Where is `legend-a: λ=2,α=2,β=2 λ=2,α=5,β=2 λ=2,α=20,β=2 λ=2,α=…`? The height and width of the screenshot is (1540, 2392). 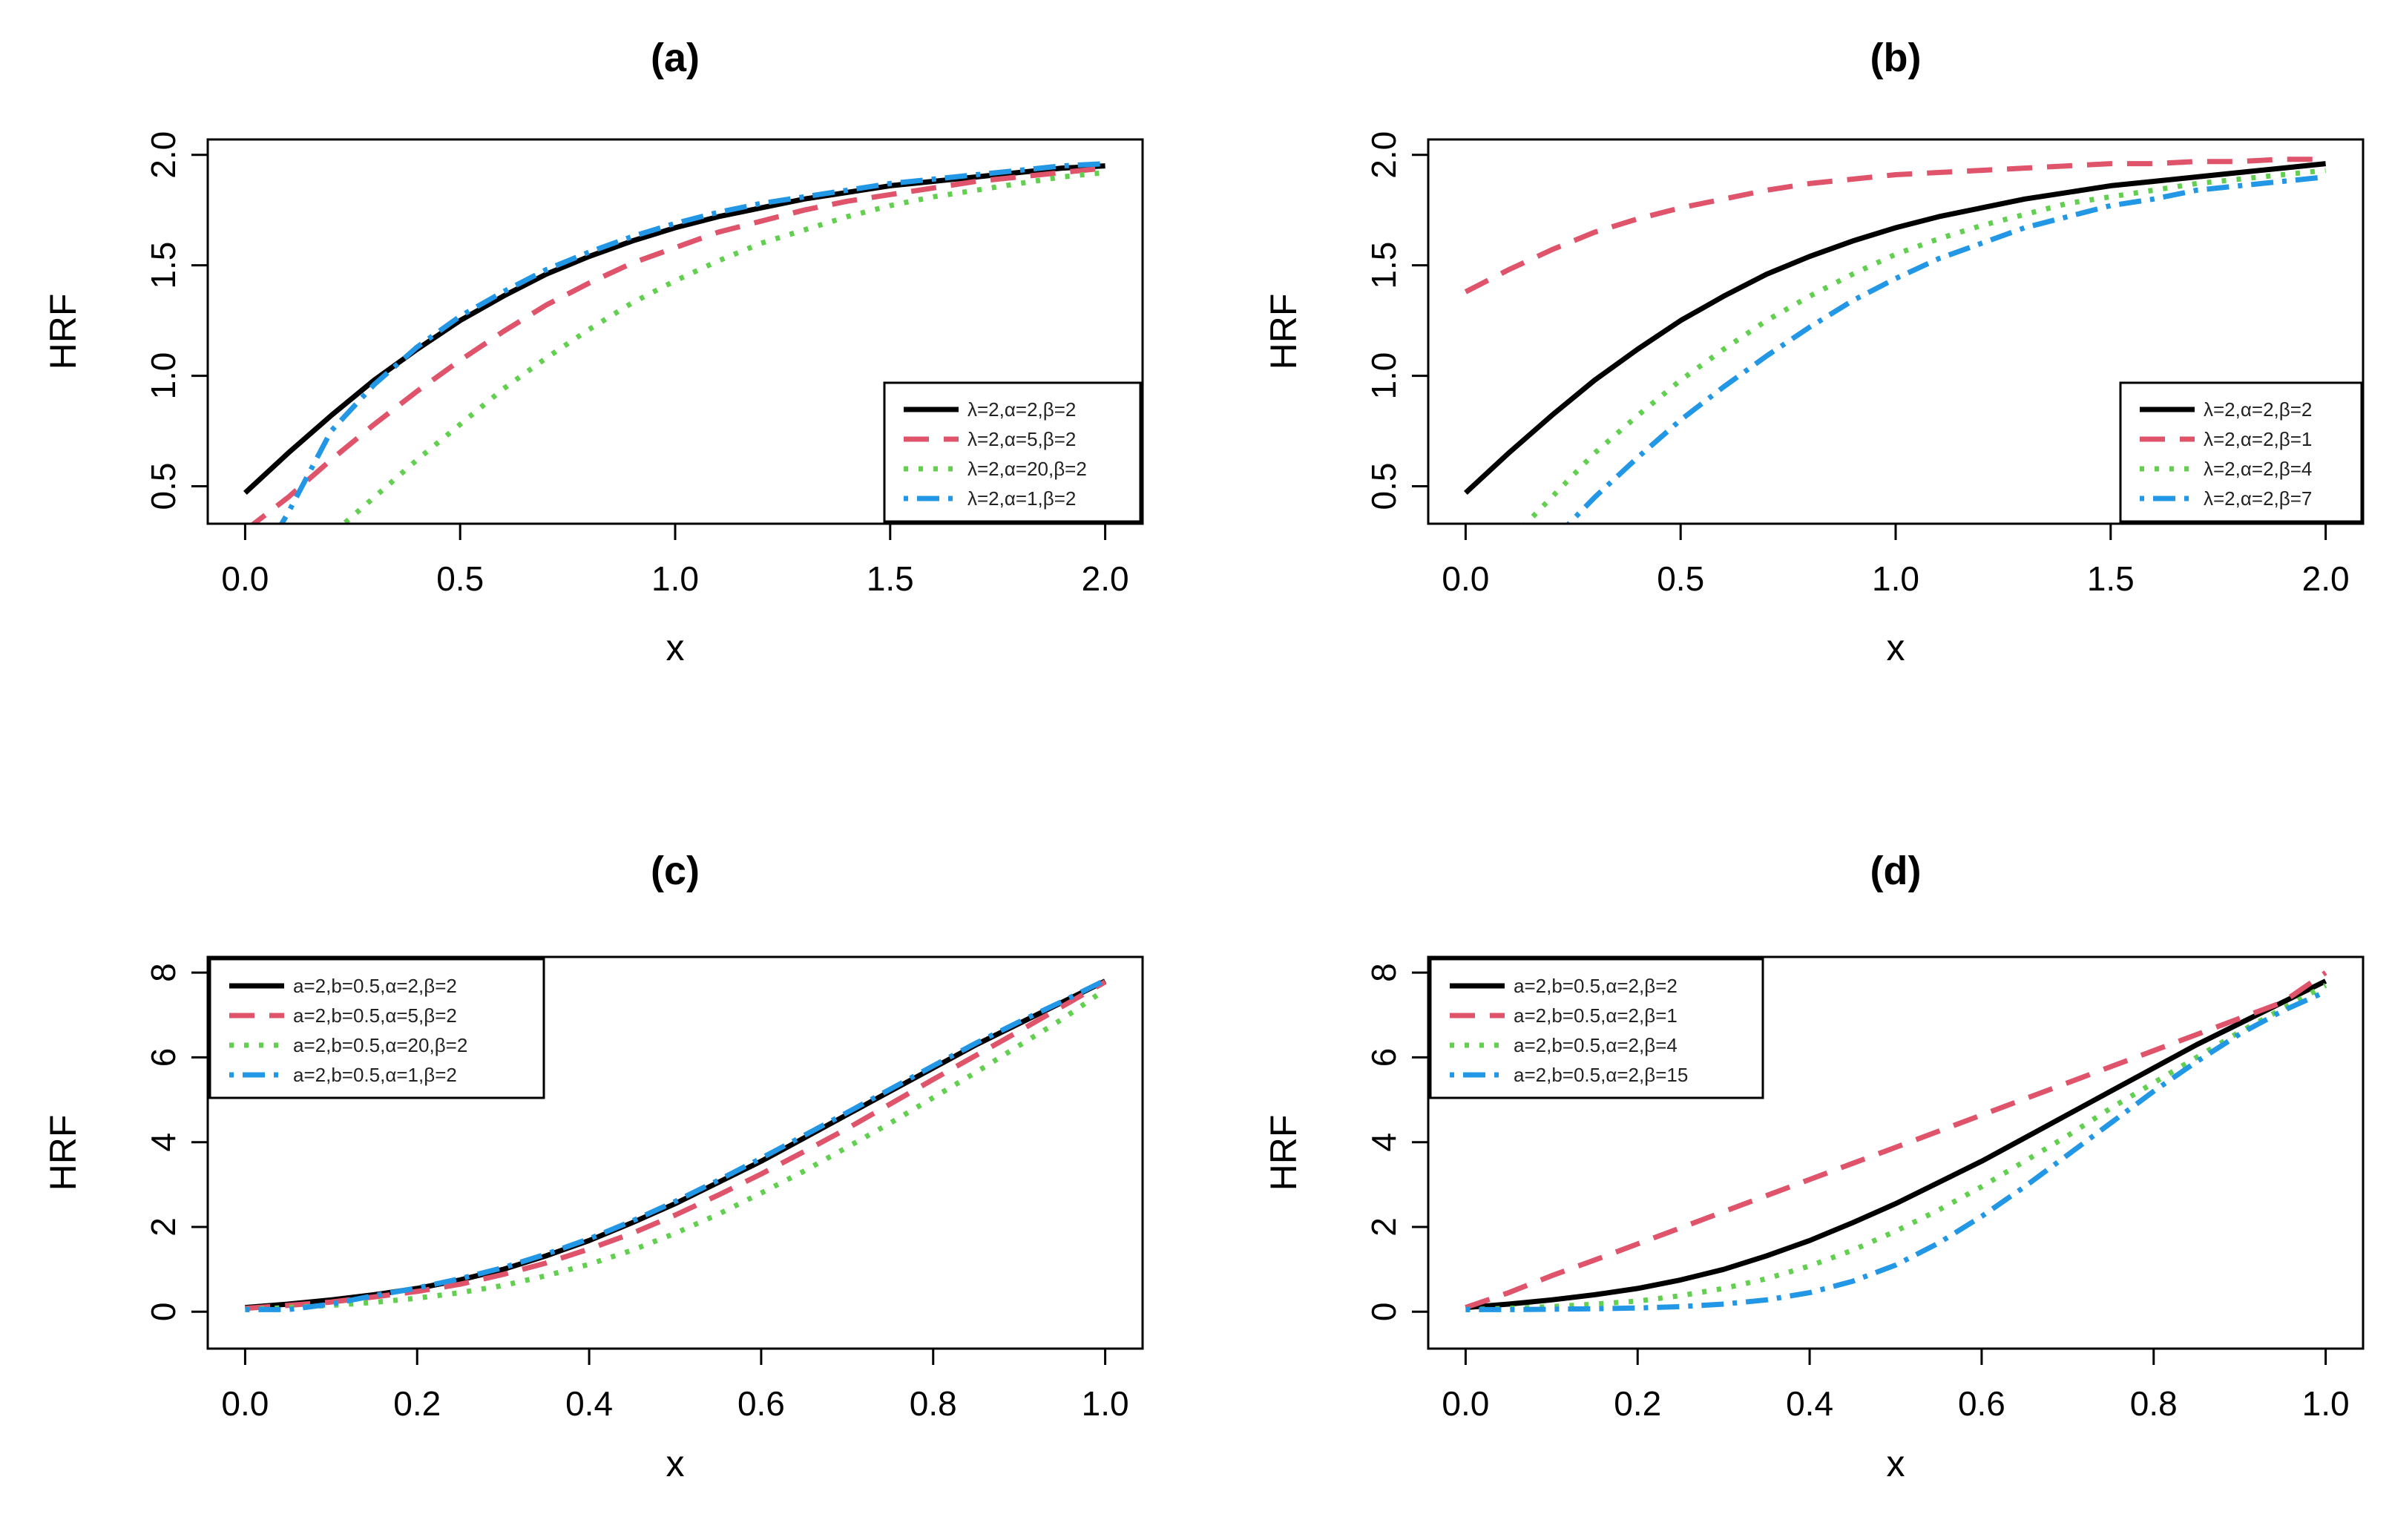 legend-a: λ=2,α=2,β=2 λ=2,α=5,β=2 λ=2,α=20,β=2 λ=2,α=… is located at coordinates (1012, 452).